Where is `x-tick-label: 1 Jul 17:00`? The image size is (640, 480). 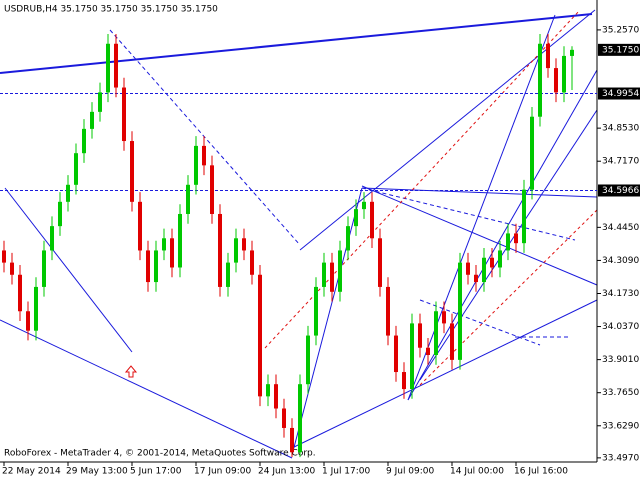 x-tick-label: 1 Jul 17:00 is located at coordinates (346, 472).